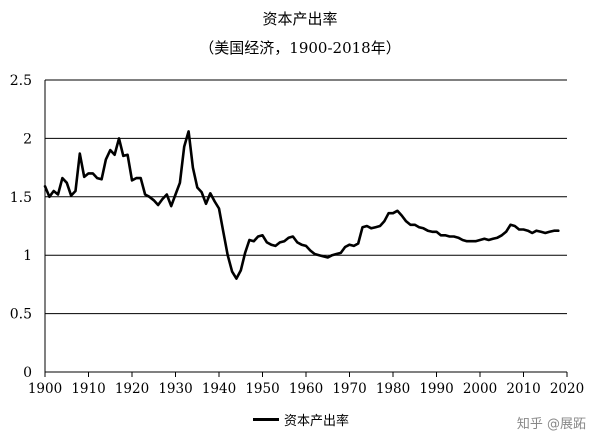 This screenshot has height=446, width=600. Describe the element at coordinates (480, 389) in the screenshot. I see `x-tick-label: 2000` at that location.